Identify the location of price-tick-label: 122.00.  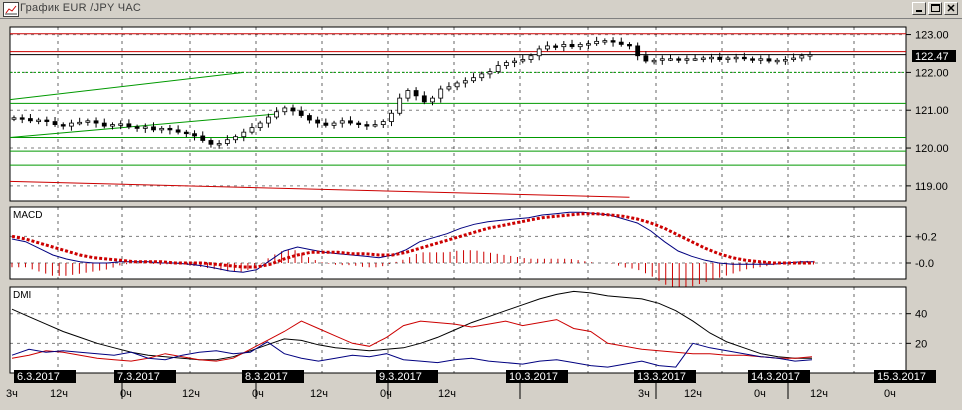
(932, 73).